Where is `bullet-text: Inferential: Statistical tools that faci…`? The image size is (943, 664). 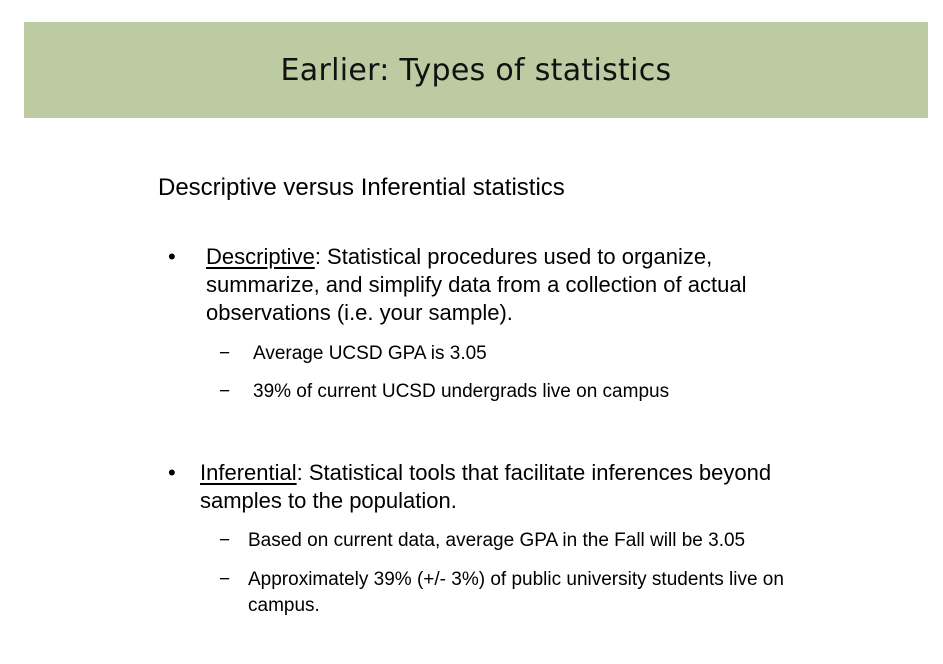 bullet-text: Inferential: Statistical tools that faci… is located at coordinates (520, 487).